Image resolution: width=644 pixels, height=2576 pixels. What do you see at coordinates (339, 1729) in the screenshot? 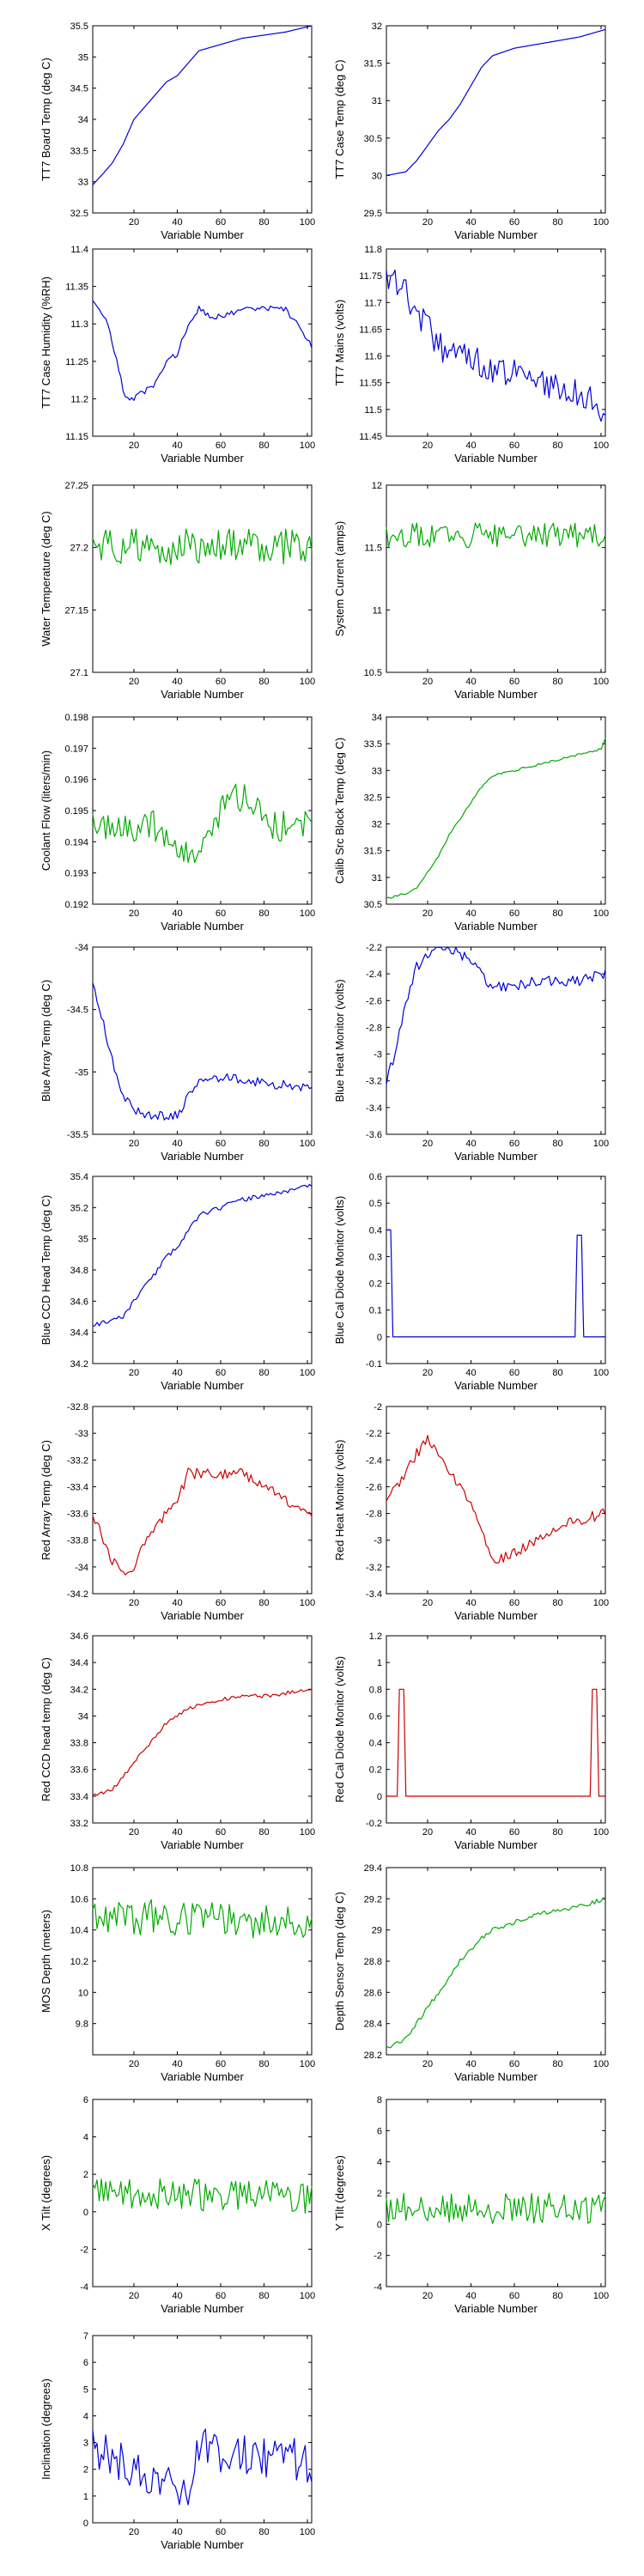
I see `y-axis-label: Red Cal Diode Monitor (volts)` at bounding box center [339, 1729].